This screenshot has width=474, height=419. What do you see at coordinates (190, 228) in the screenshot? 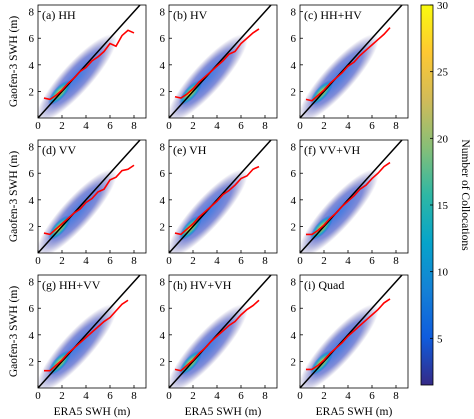
I see `density-core` at bounding box center [190, 228].